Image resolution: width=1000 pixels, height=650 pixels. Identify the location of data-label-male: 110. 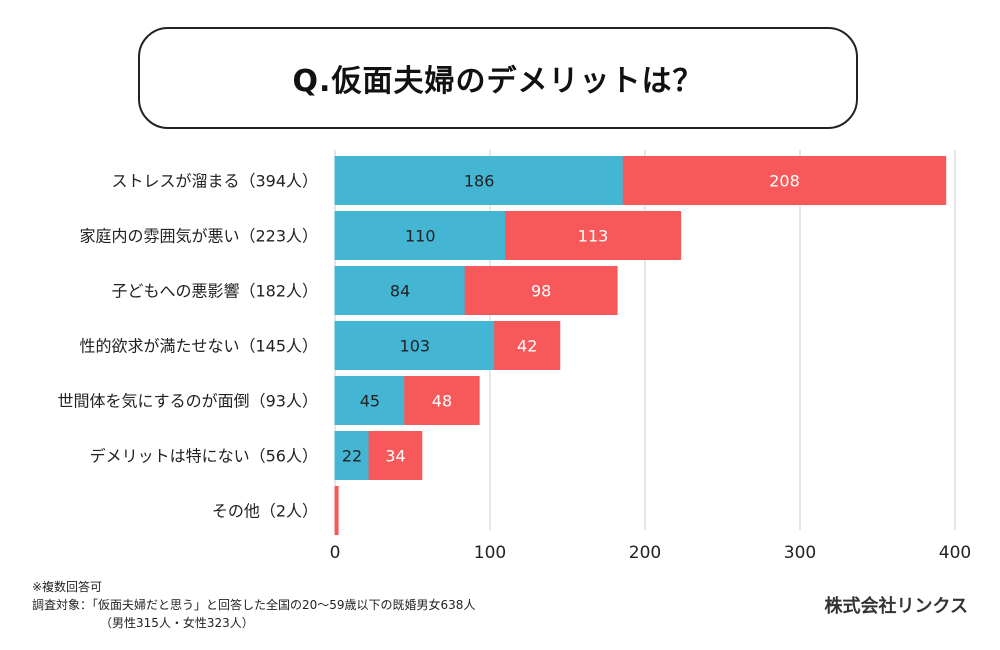
(420, 236).